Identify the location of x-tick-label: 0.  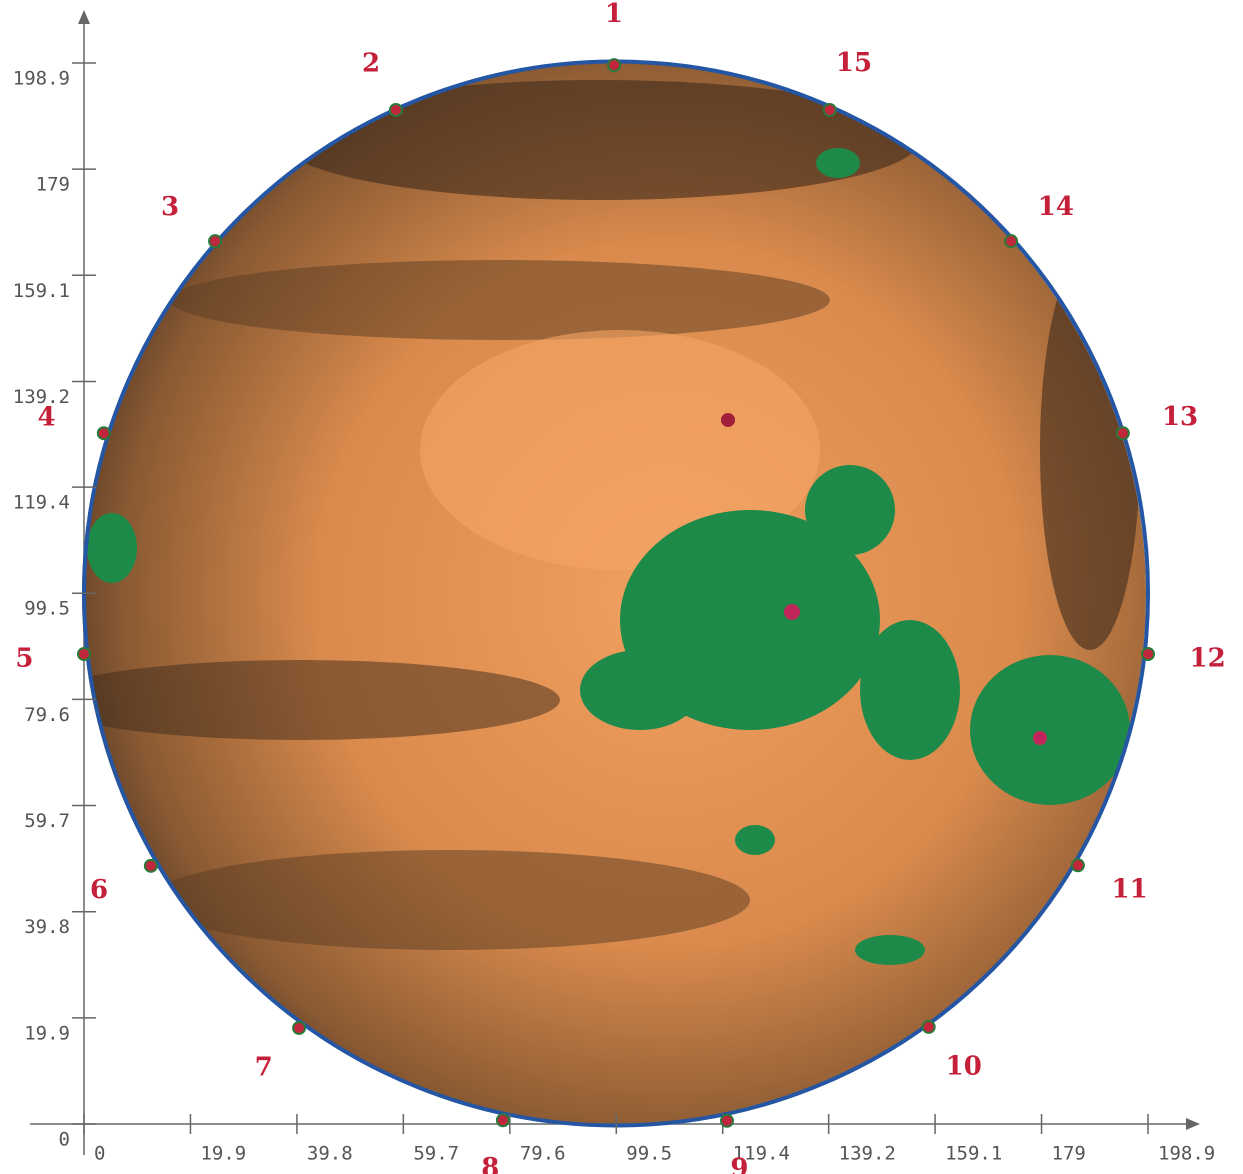
(99, 1154).